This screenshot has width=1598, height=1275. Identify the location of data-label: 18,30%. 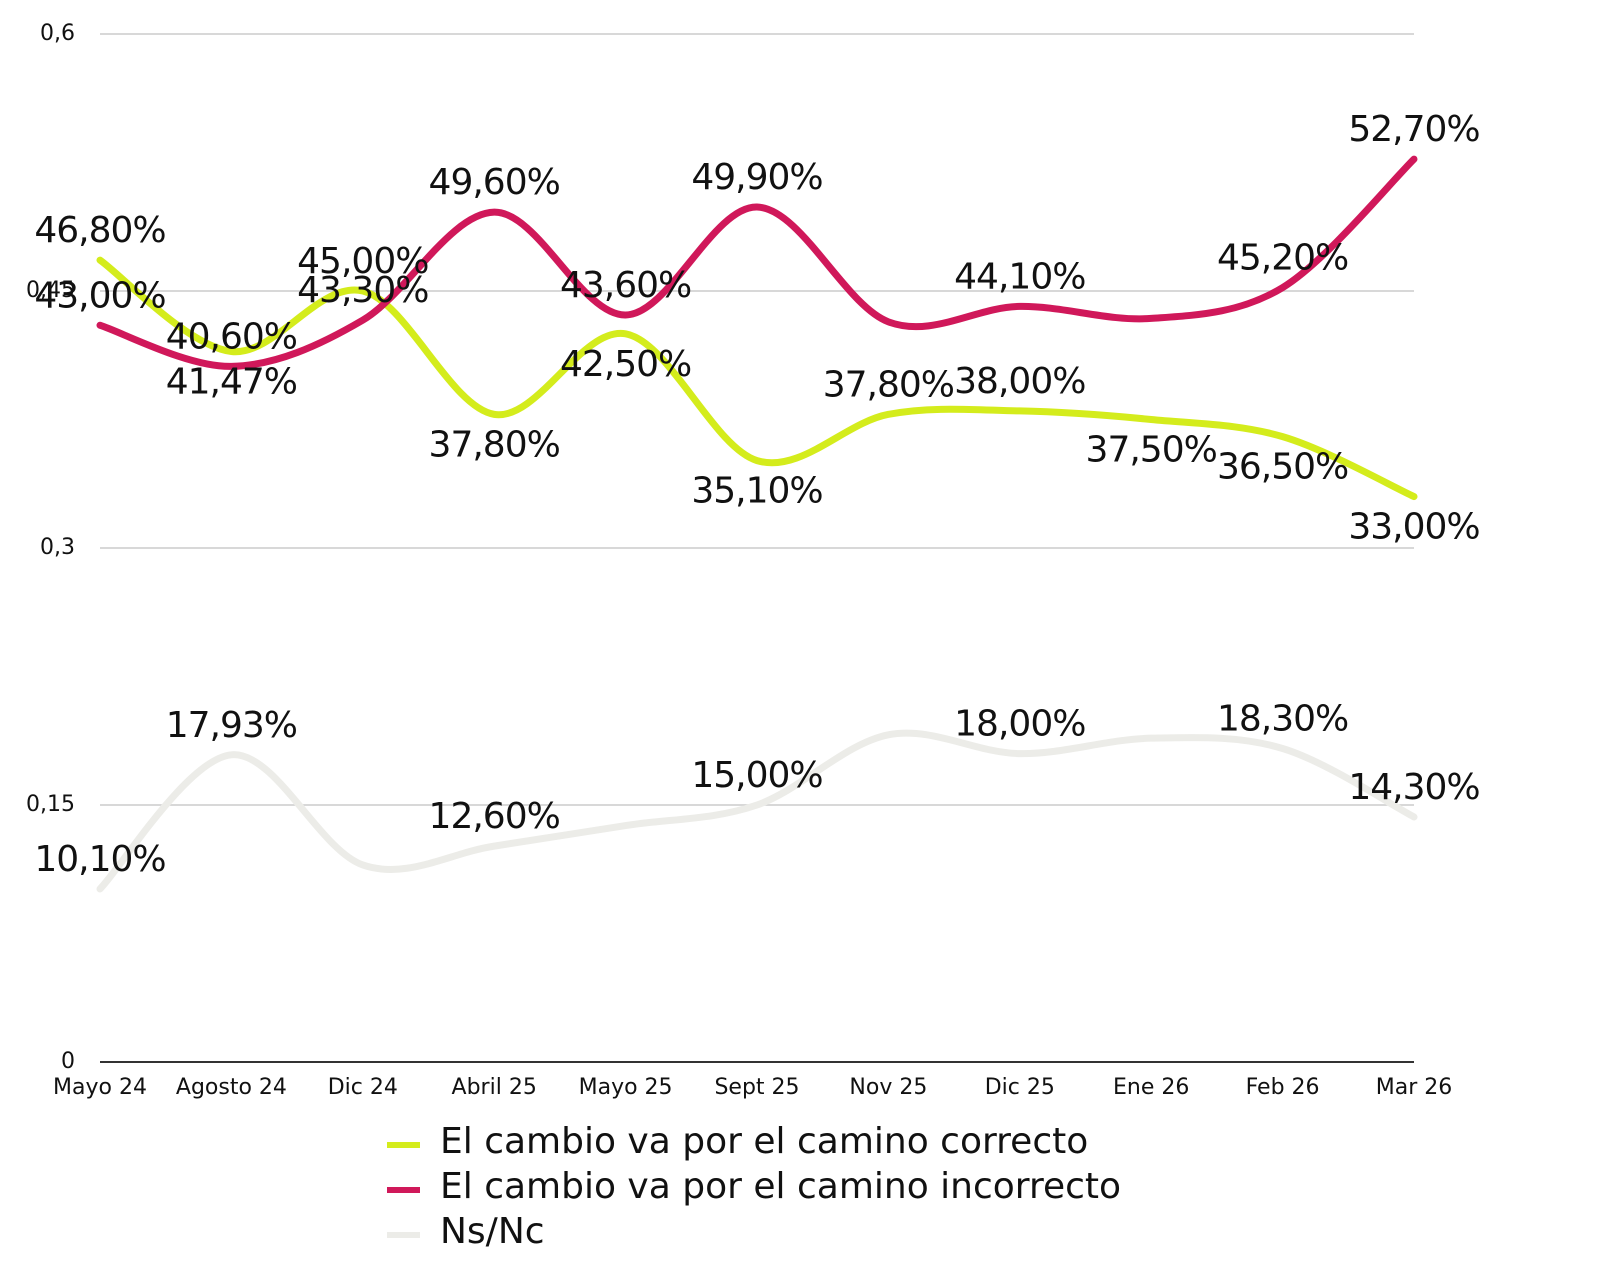
(1282, 718).